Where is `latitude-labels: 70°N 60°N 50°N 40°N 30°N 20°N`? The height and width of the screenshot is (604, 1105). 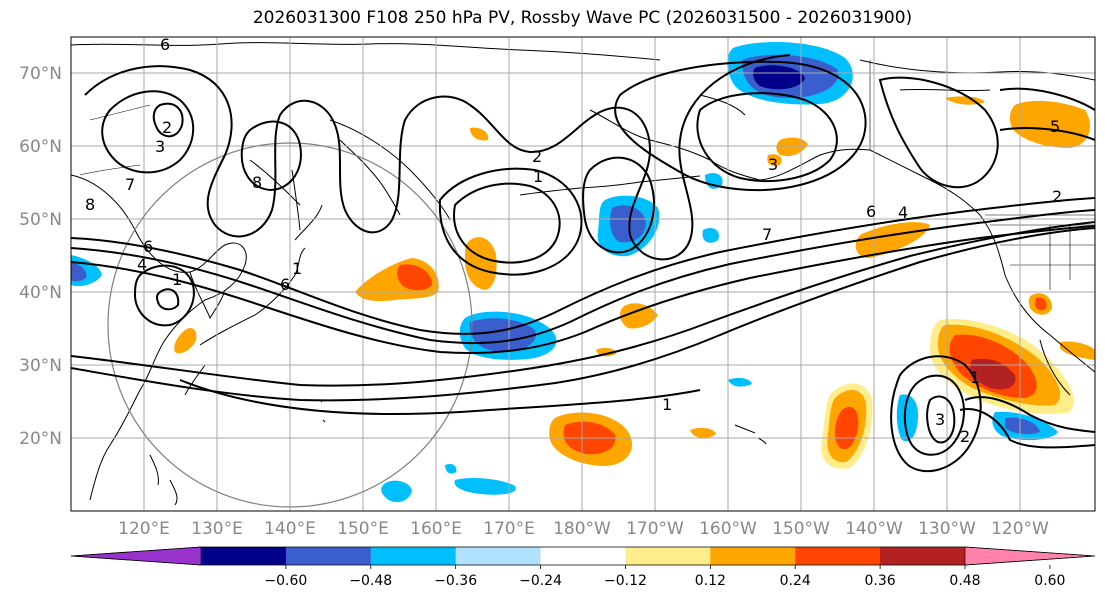 latitude-labels: 70°N 60°N 50°N 40°N 30°N 20°N is located at coordinates (40, 256).